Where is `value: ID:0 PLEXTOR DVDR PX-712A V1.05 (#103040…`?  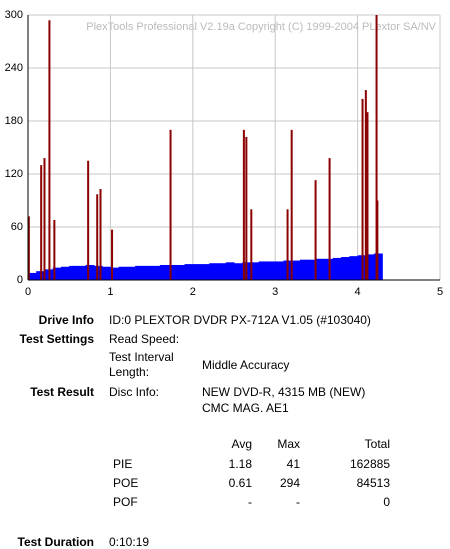
value: ID:0 PLEXTOR DVDR PX-712A V1.05 (#103040… is located at coordinates (240, 320).